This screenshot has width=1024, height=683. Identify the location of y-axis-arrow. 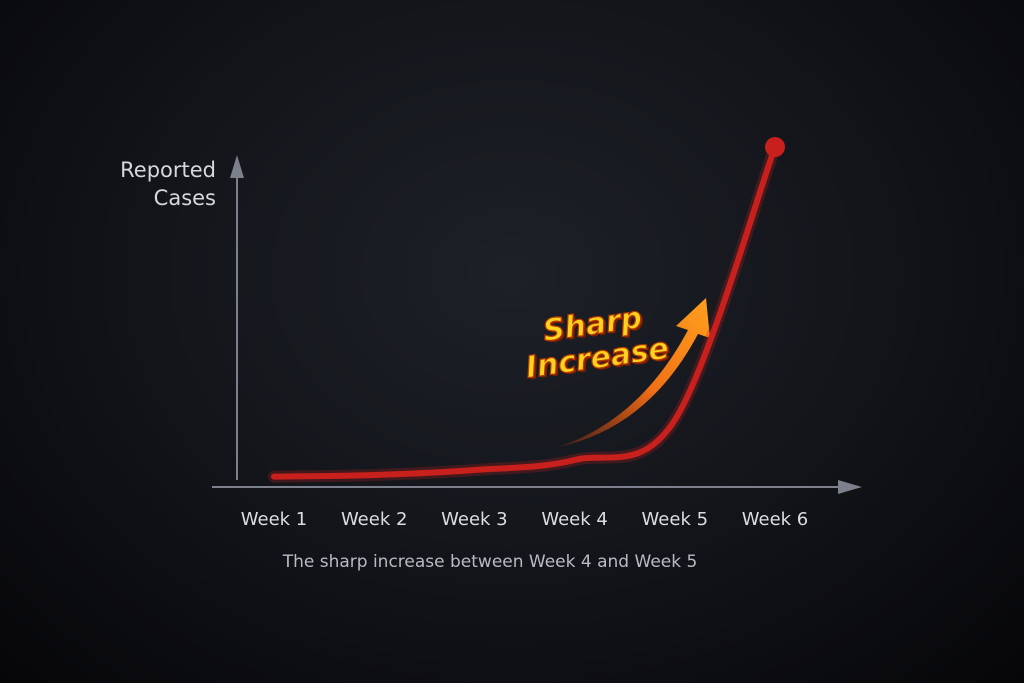
(237, 166).